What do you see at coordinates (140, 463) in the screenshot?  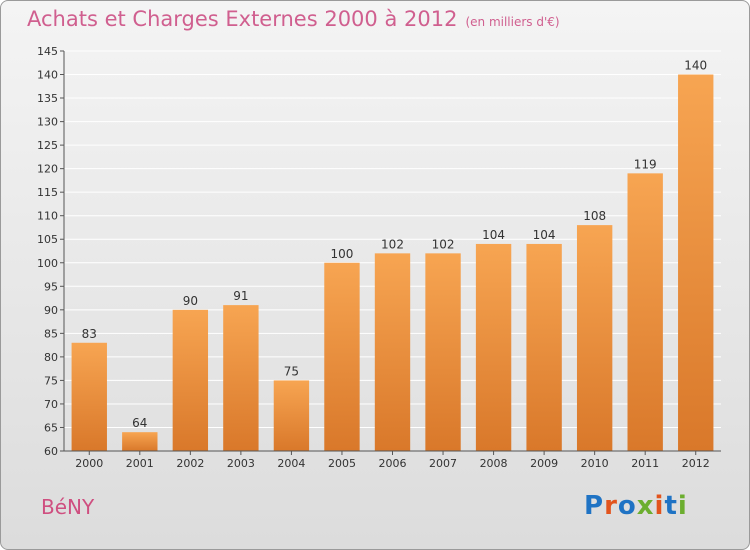 I see `x-tick-label: 2001` at bounding box center [140, 463].